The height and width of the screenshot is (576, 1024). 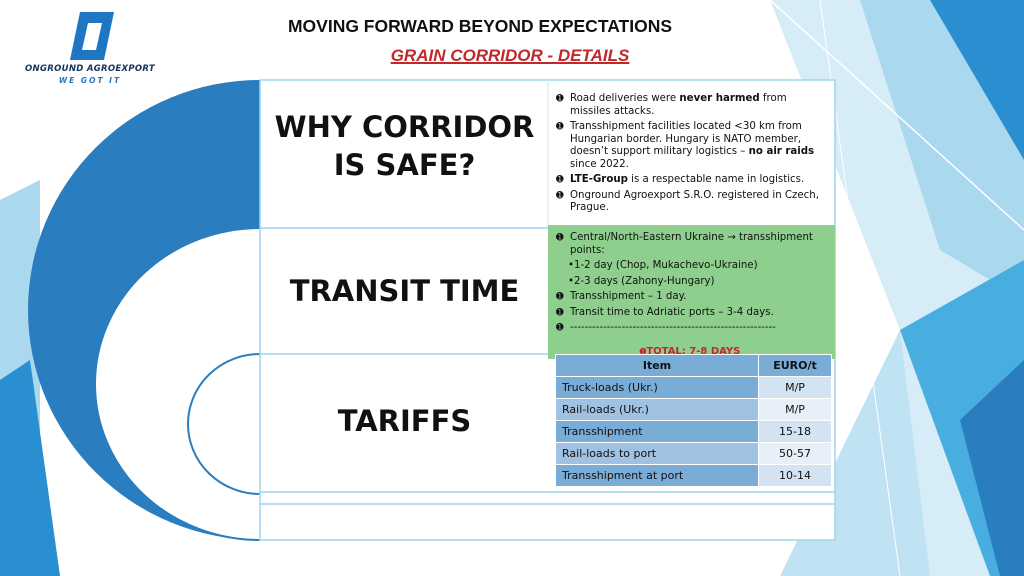 What do you see at coordinates (795, 475) in the screenshot?
I see `tariff-value: 10-14` at bounding box center [795, 475].